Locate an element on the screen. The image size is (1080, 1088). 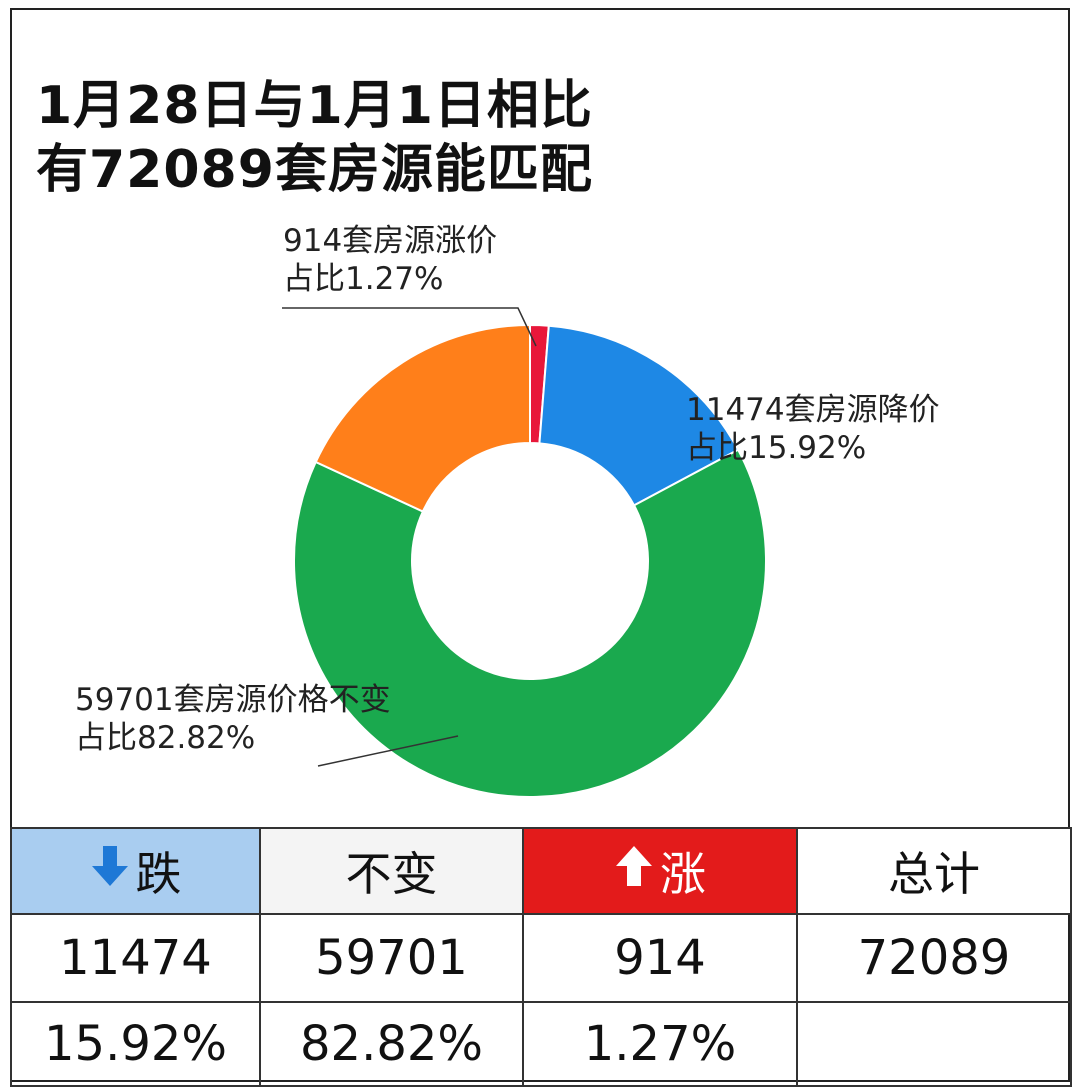
leader-line-price-up is located at coordinates (409, 327).